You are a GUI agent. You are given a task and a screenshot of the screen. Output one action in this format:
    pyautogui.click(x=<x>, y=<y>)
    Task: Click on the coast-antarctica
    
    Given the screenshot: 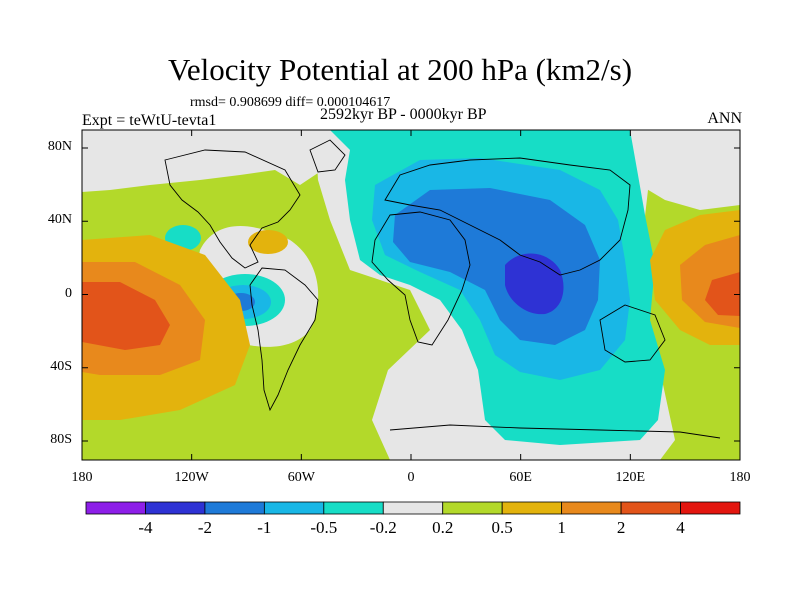 What is the action you would take?
    pyautogui.click(x=555, y=431)
    